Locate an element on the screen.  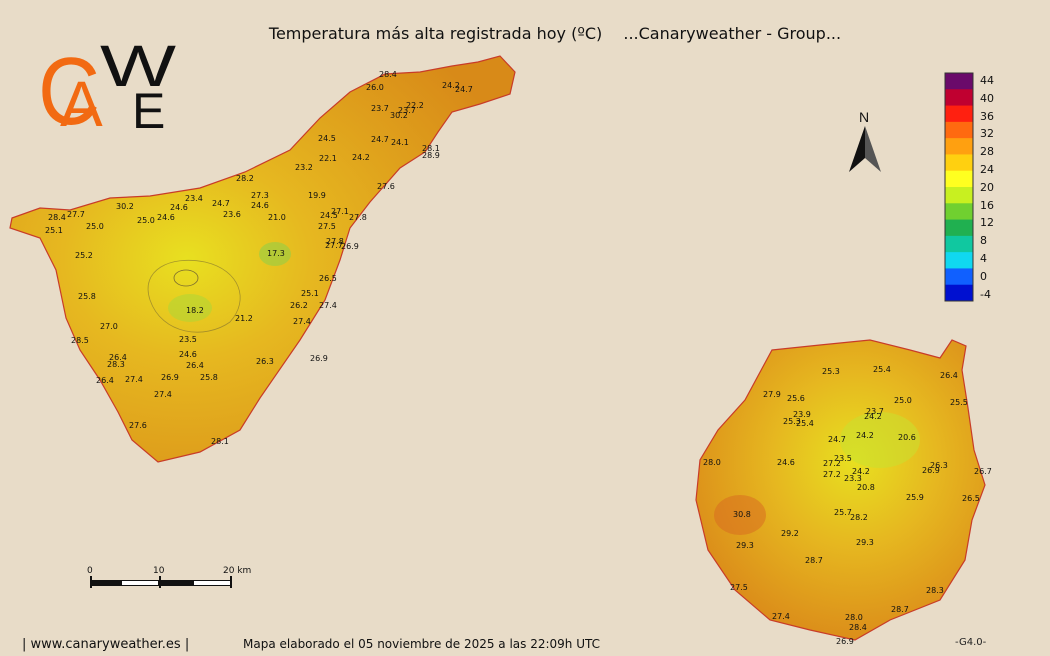
station-label: 17.3 is located at coordinates (276, 253).